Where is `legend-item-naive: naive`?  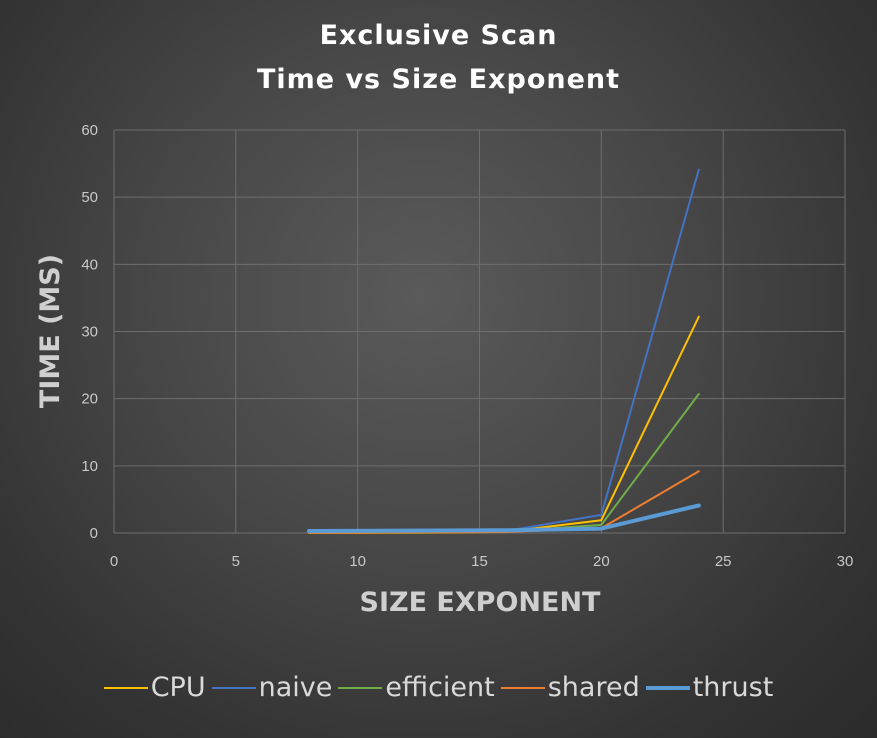 legend-item-naive: naive is located at coordinates (272, 687).